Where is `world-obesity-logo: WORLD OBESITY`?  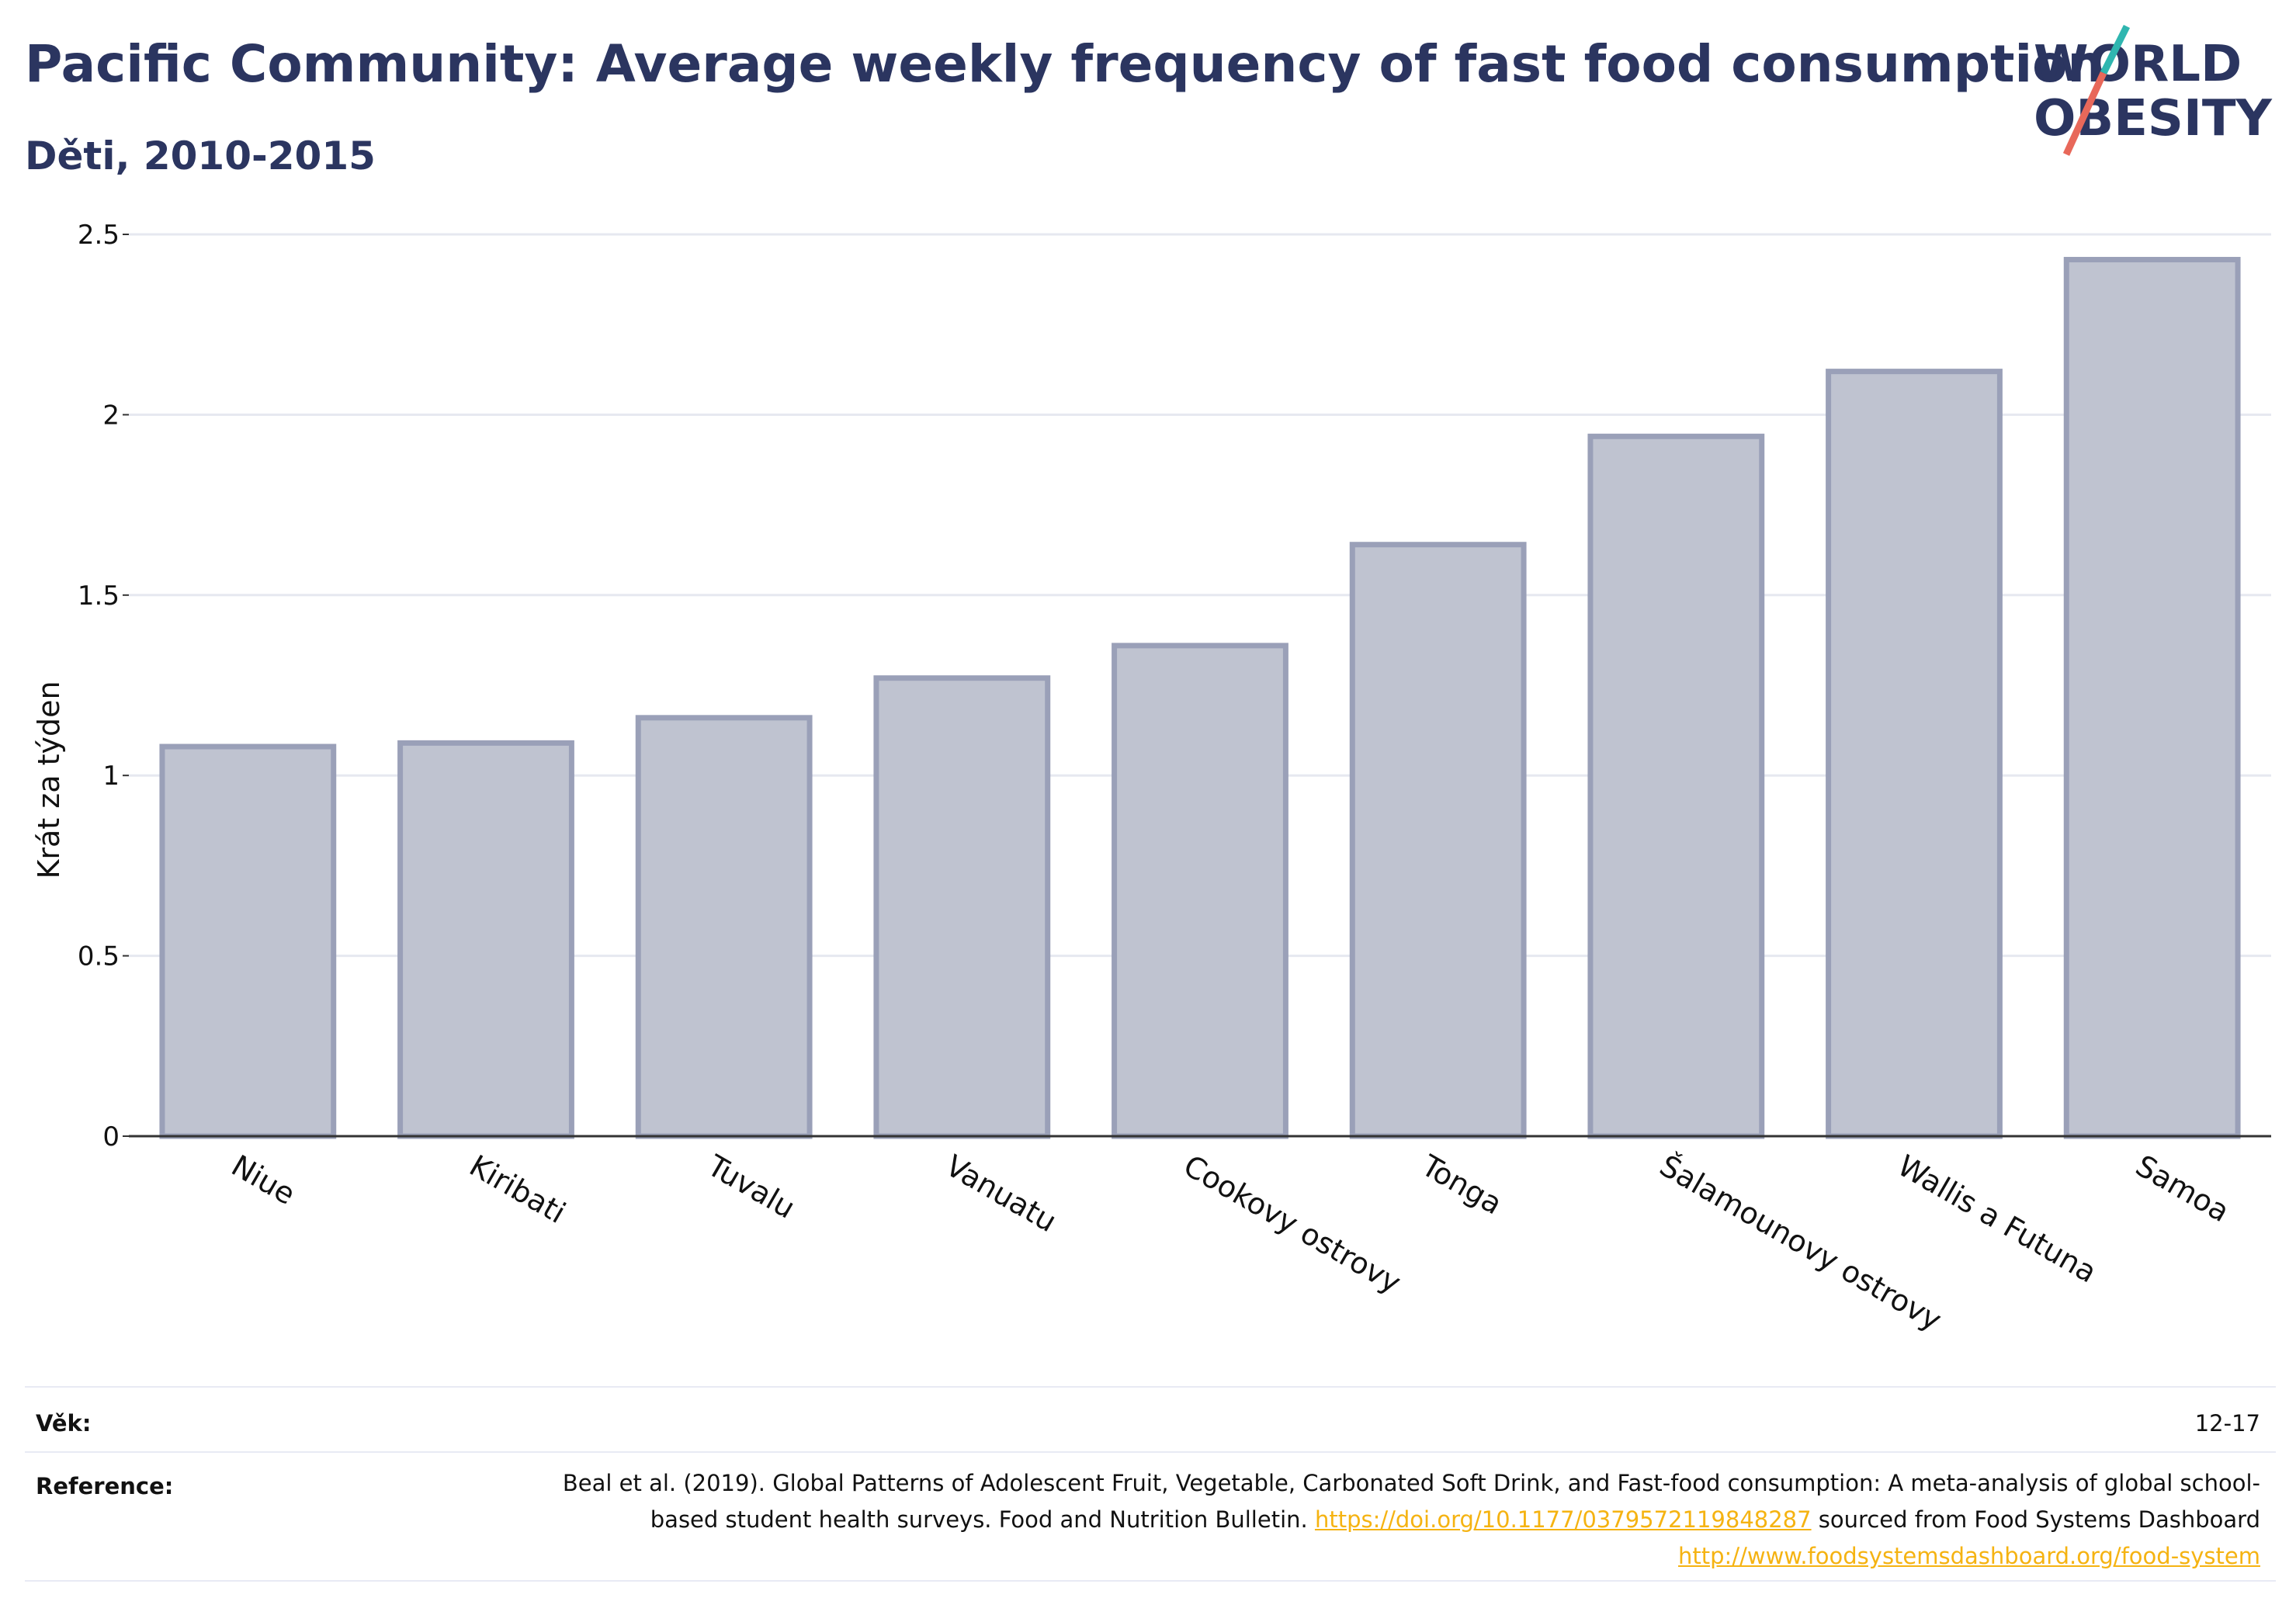
world-obesity-logo: WORLD OBESITY is located at coordinates (2153, 90).